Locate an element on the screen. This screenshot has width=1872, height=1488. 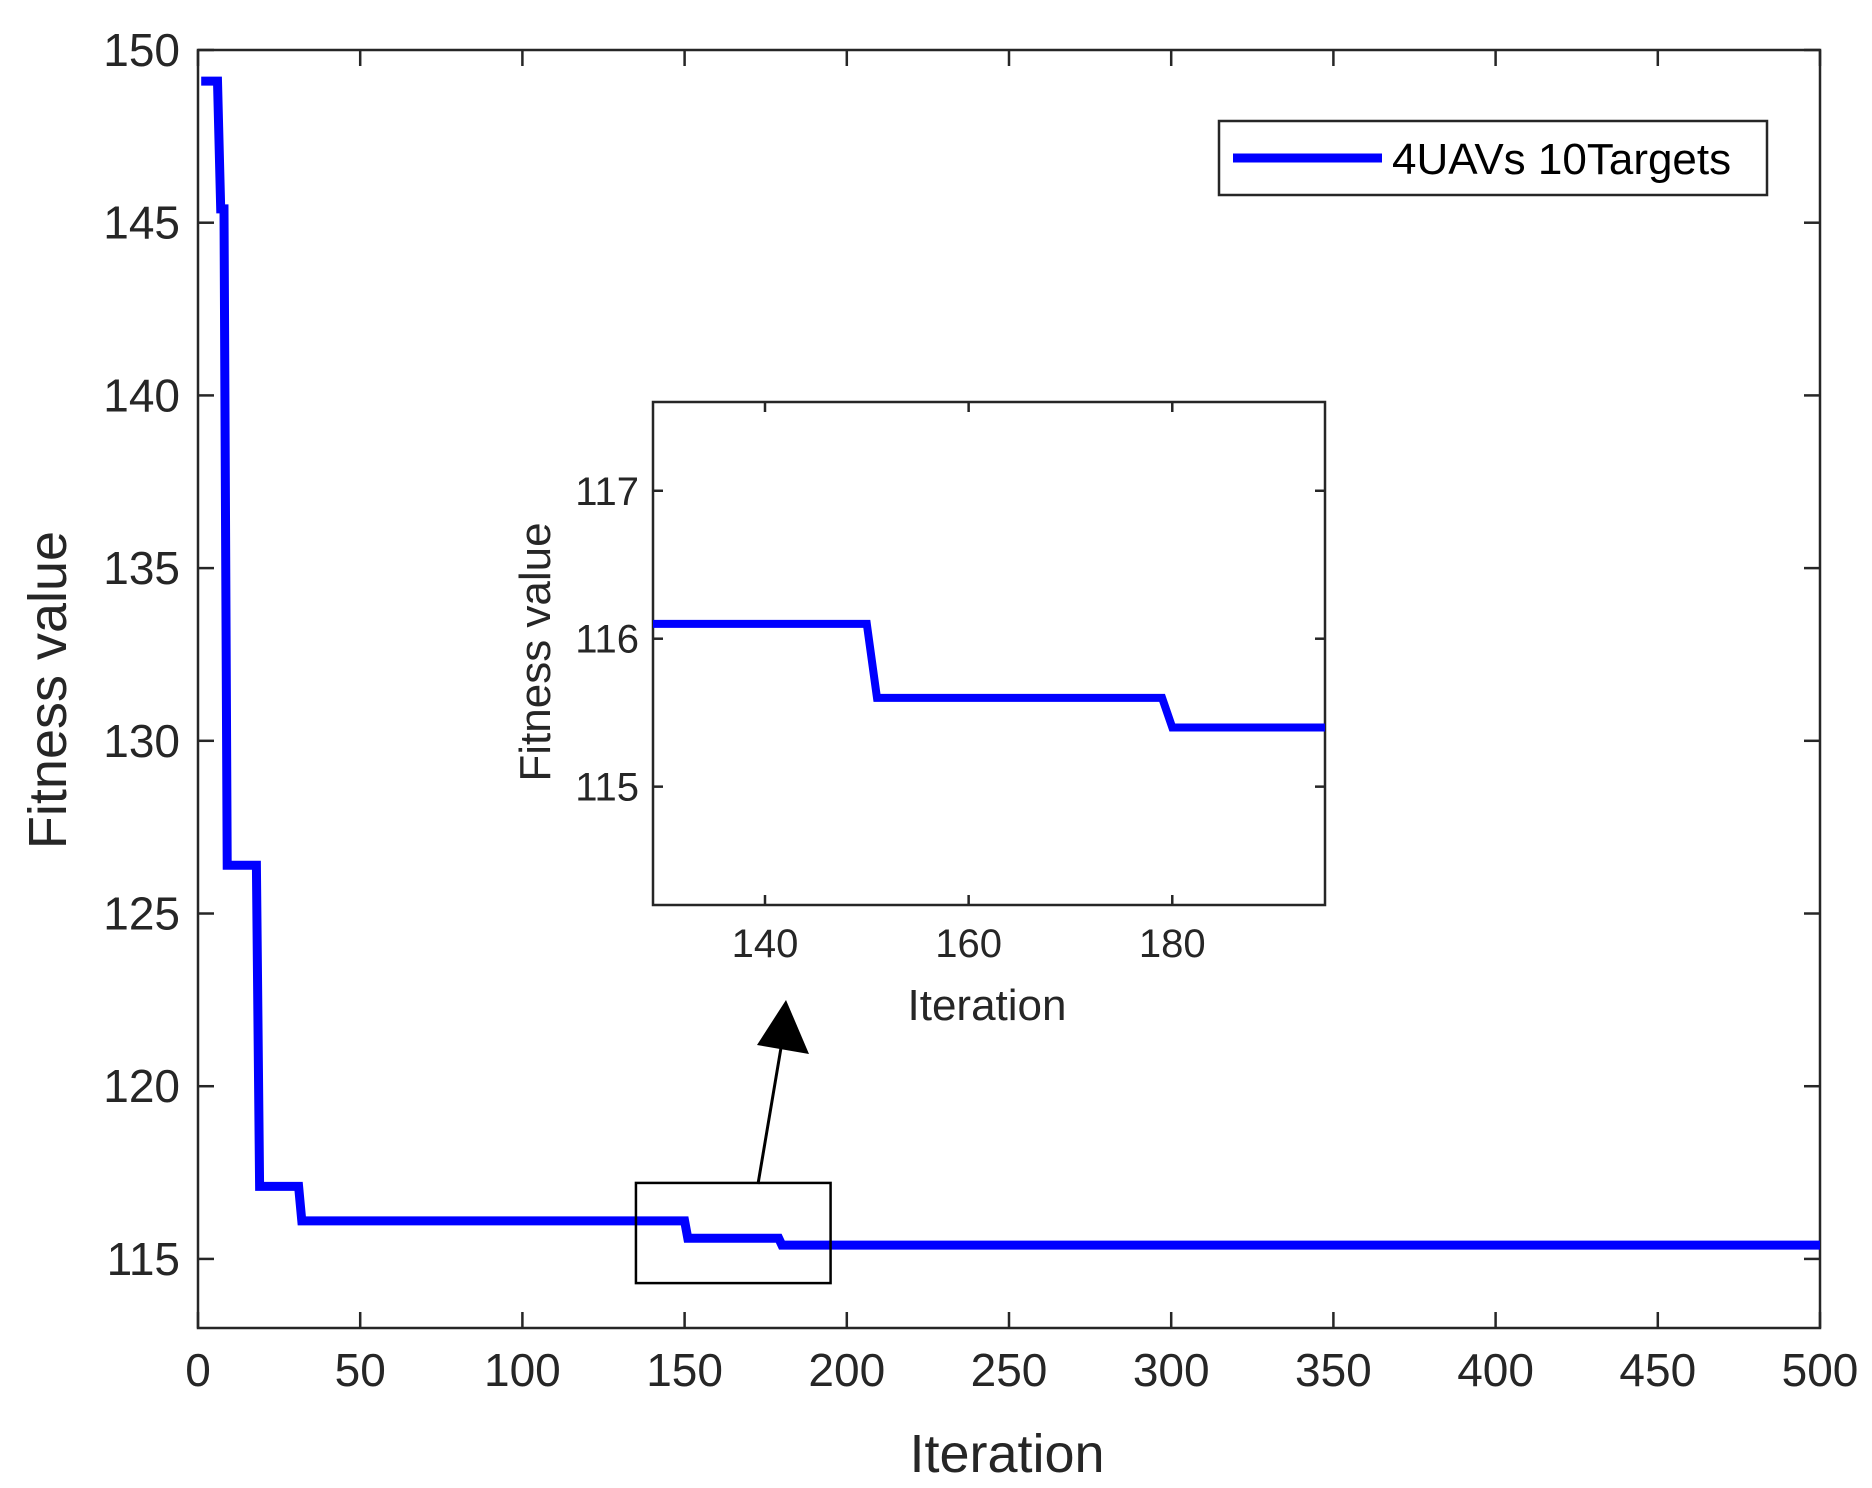
main-x-tick-label: 300 is located at coordinates (1171, 1370).